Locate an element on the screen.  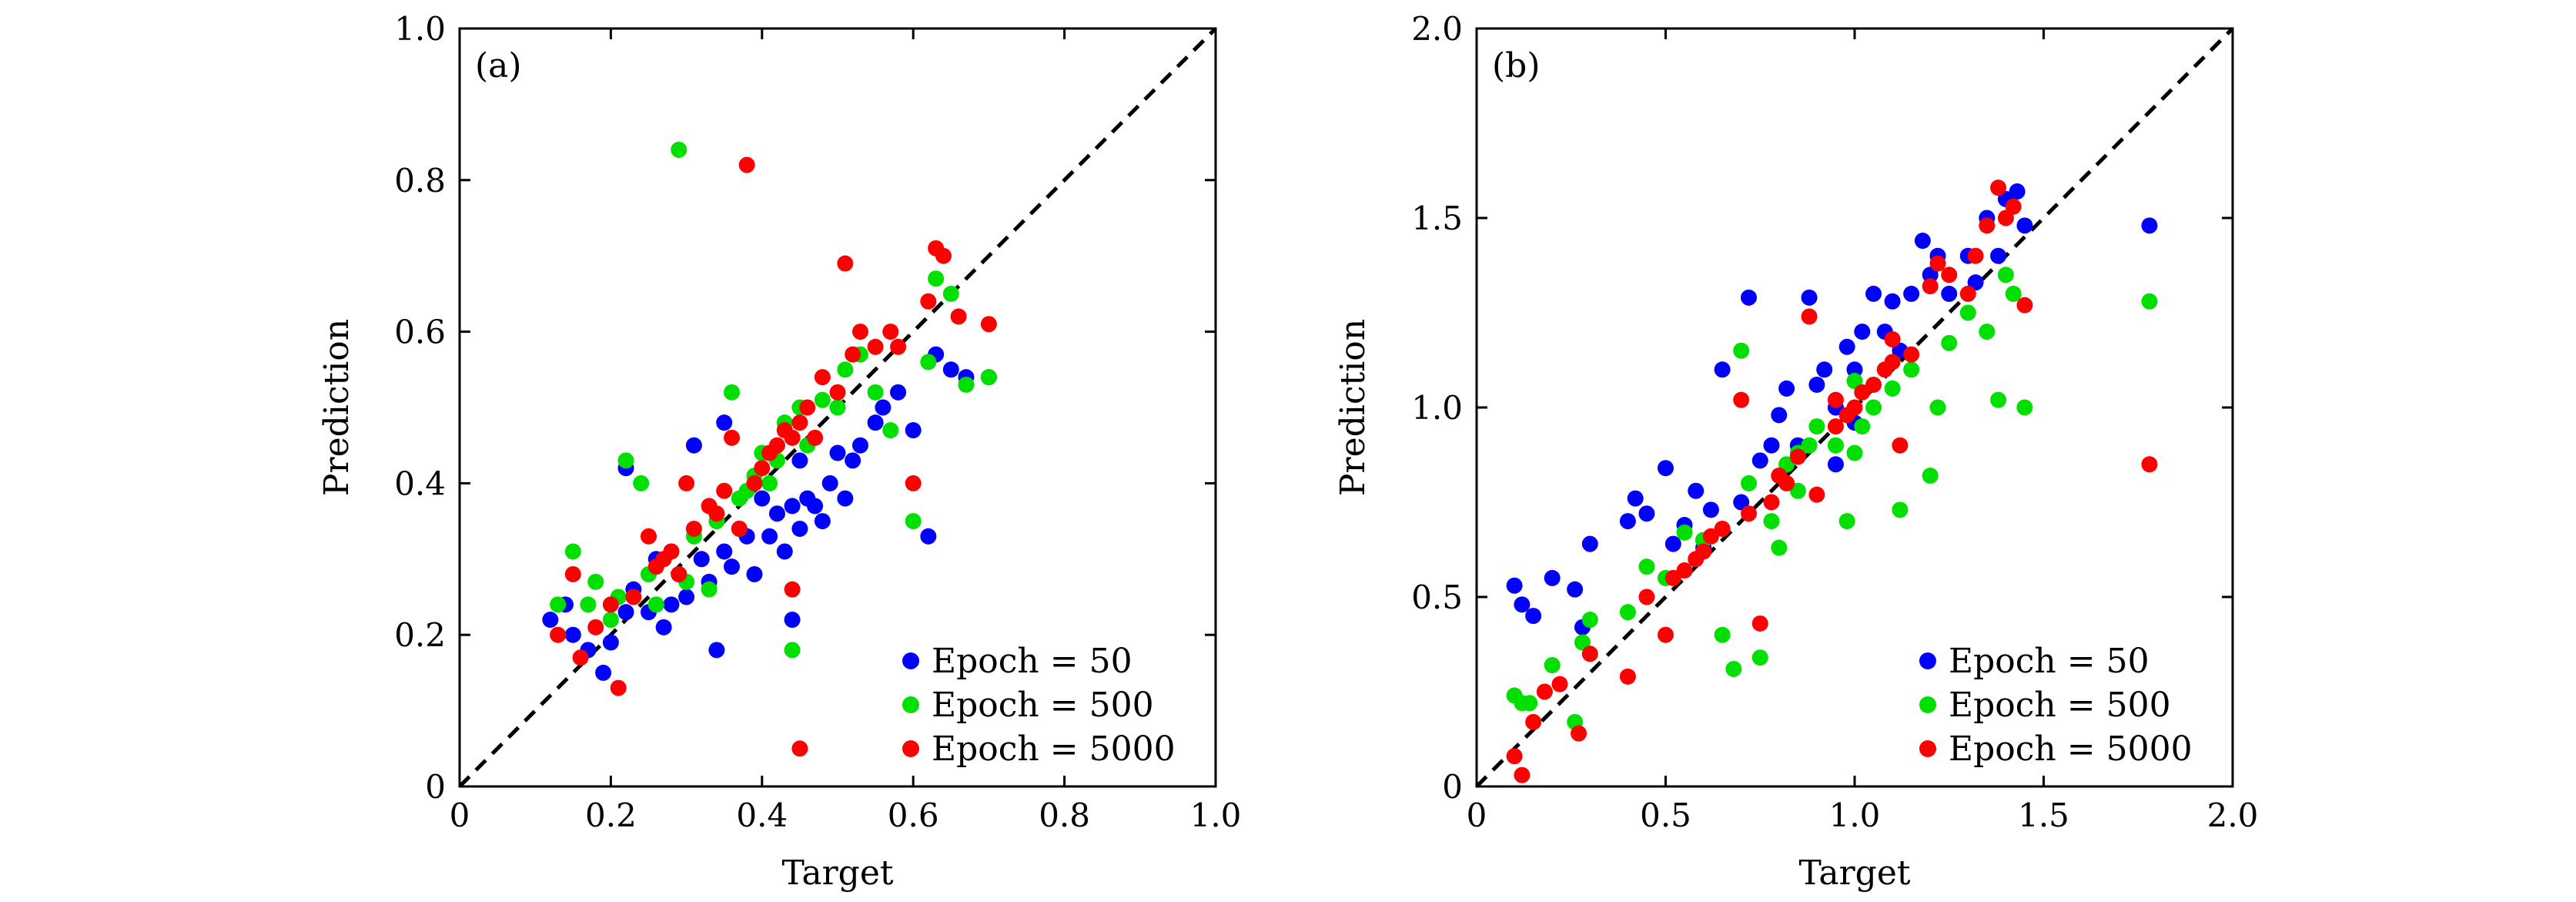
panel-label-a: (a) is located at coordinates (499, 66).